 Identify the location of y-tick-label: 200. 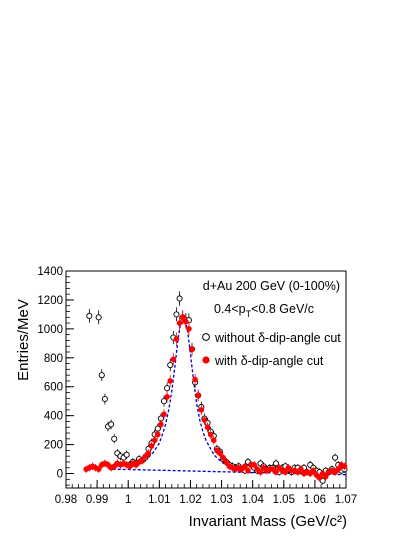
(53, 446).